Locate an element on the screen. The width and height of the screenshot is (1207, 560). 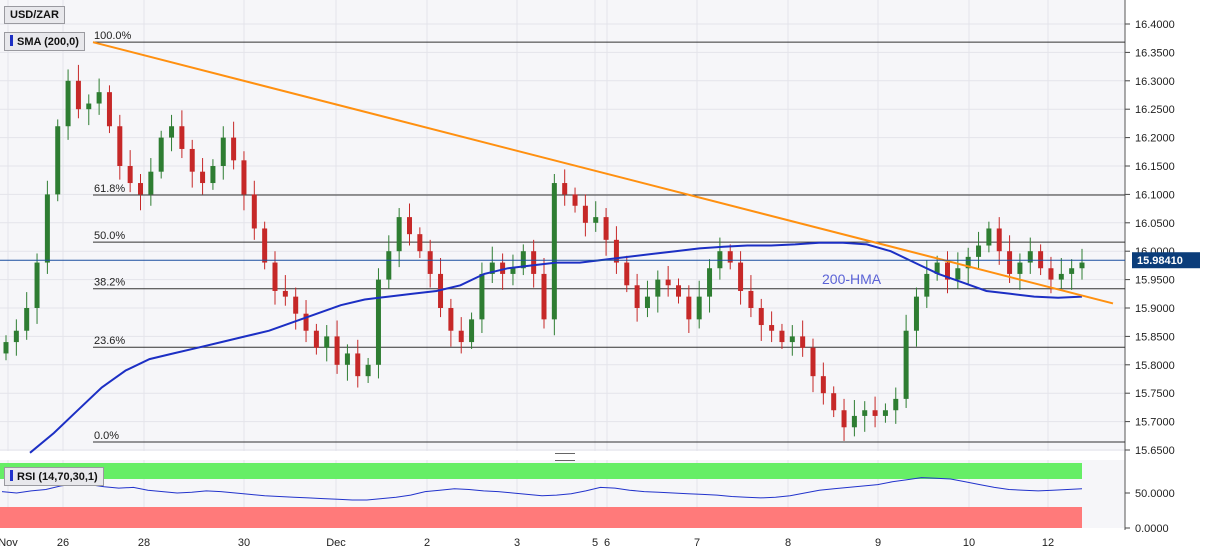
y-tick-label: 15.8500 is located at coordinates (1155, 337).